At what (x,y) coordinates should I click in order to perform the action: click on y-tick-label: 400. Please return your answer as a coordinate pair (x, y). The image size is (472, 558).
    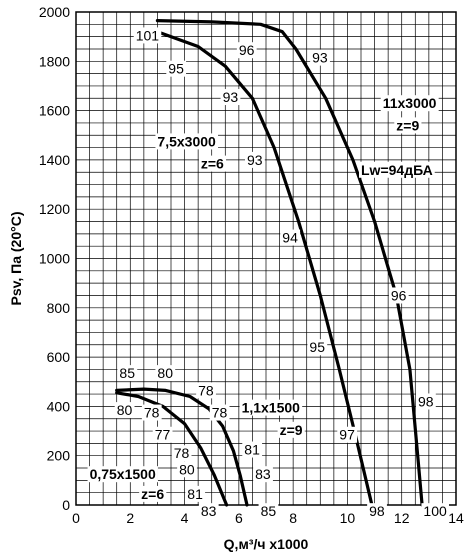
    Looking at the image, I should click on (59, 406).